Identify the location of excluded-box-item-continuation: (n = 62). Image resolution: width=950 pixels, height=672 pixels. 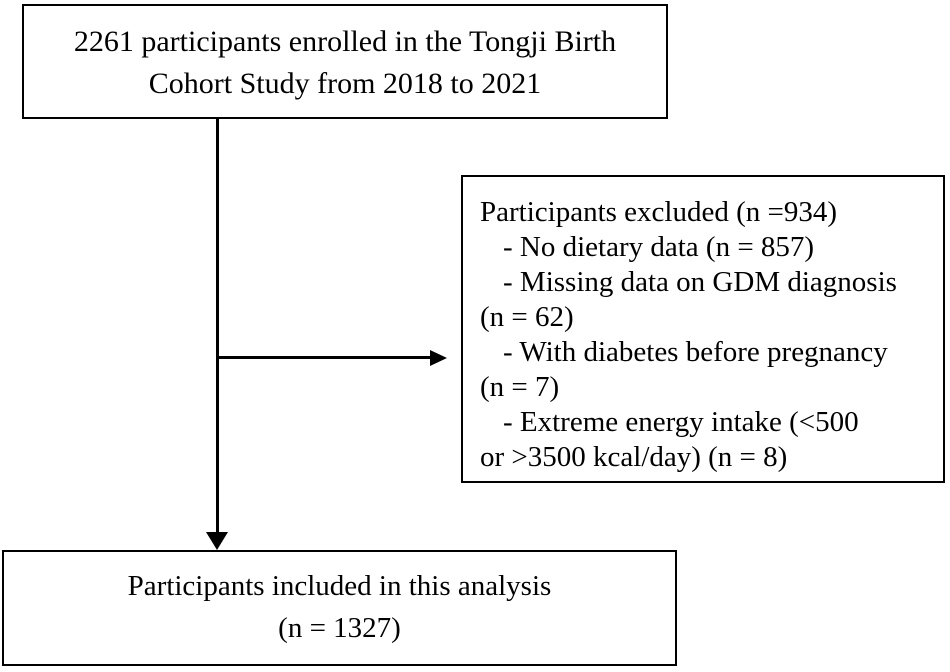
(527, 317).